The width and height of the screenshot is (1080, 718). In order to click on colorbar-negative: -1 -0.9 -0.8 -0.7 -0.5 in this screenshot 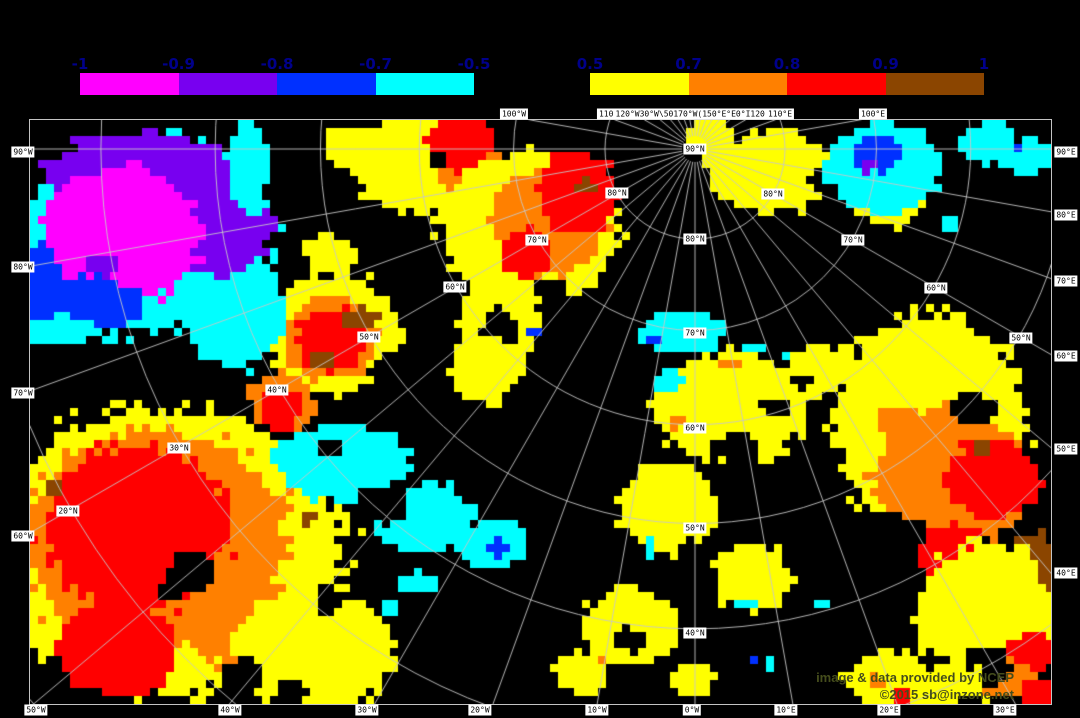, I will do `click(281, 76)`.